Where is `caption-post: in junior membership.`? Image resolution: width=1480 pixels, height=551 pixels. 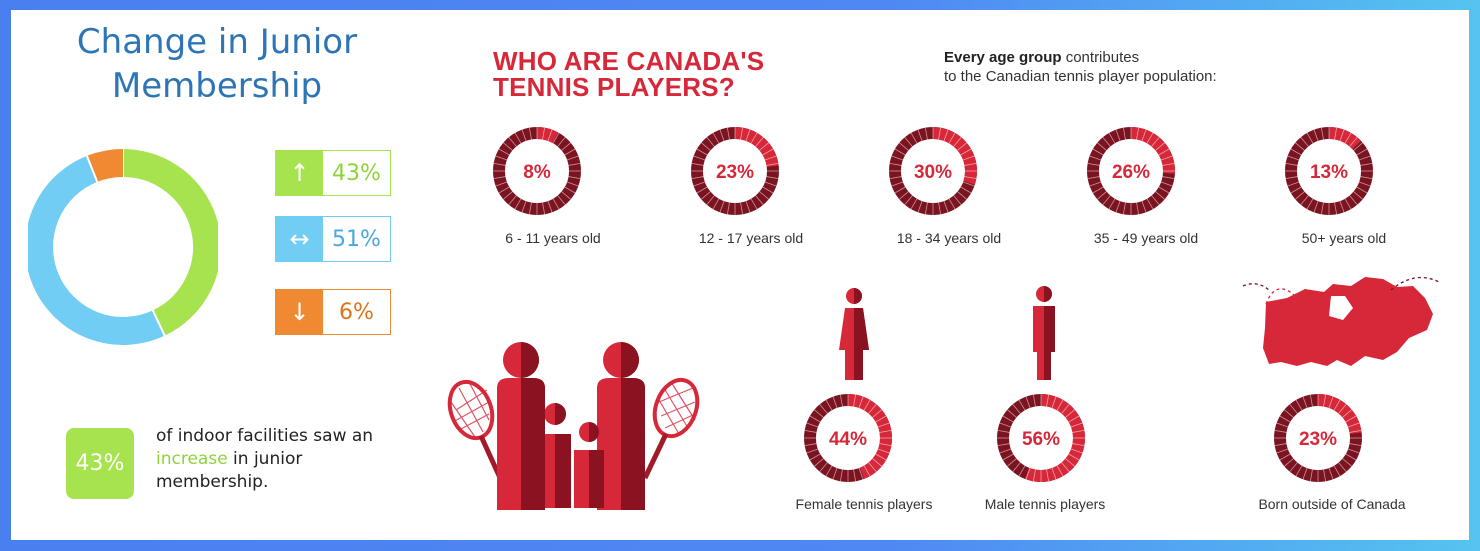 caption-post: in junior membership. is located at coordinates (229, 470).